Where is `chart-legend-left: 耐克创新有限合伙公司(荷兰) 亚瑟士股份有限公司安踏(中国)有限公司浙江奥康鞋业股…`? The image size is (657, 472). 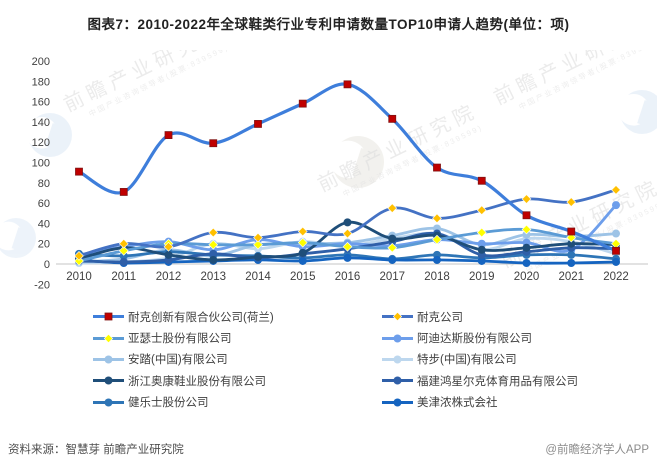
chart-legend-left: 耐克创新有限合伙公司(荷兰) 亚瑟士股份有限公司安踏(中国)有限公司浙江奥康鞋业股… is located at coordinates (183, 359).